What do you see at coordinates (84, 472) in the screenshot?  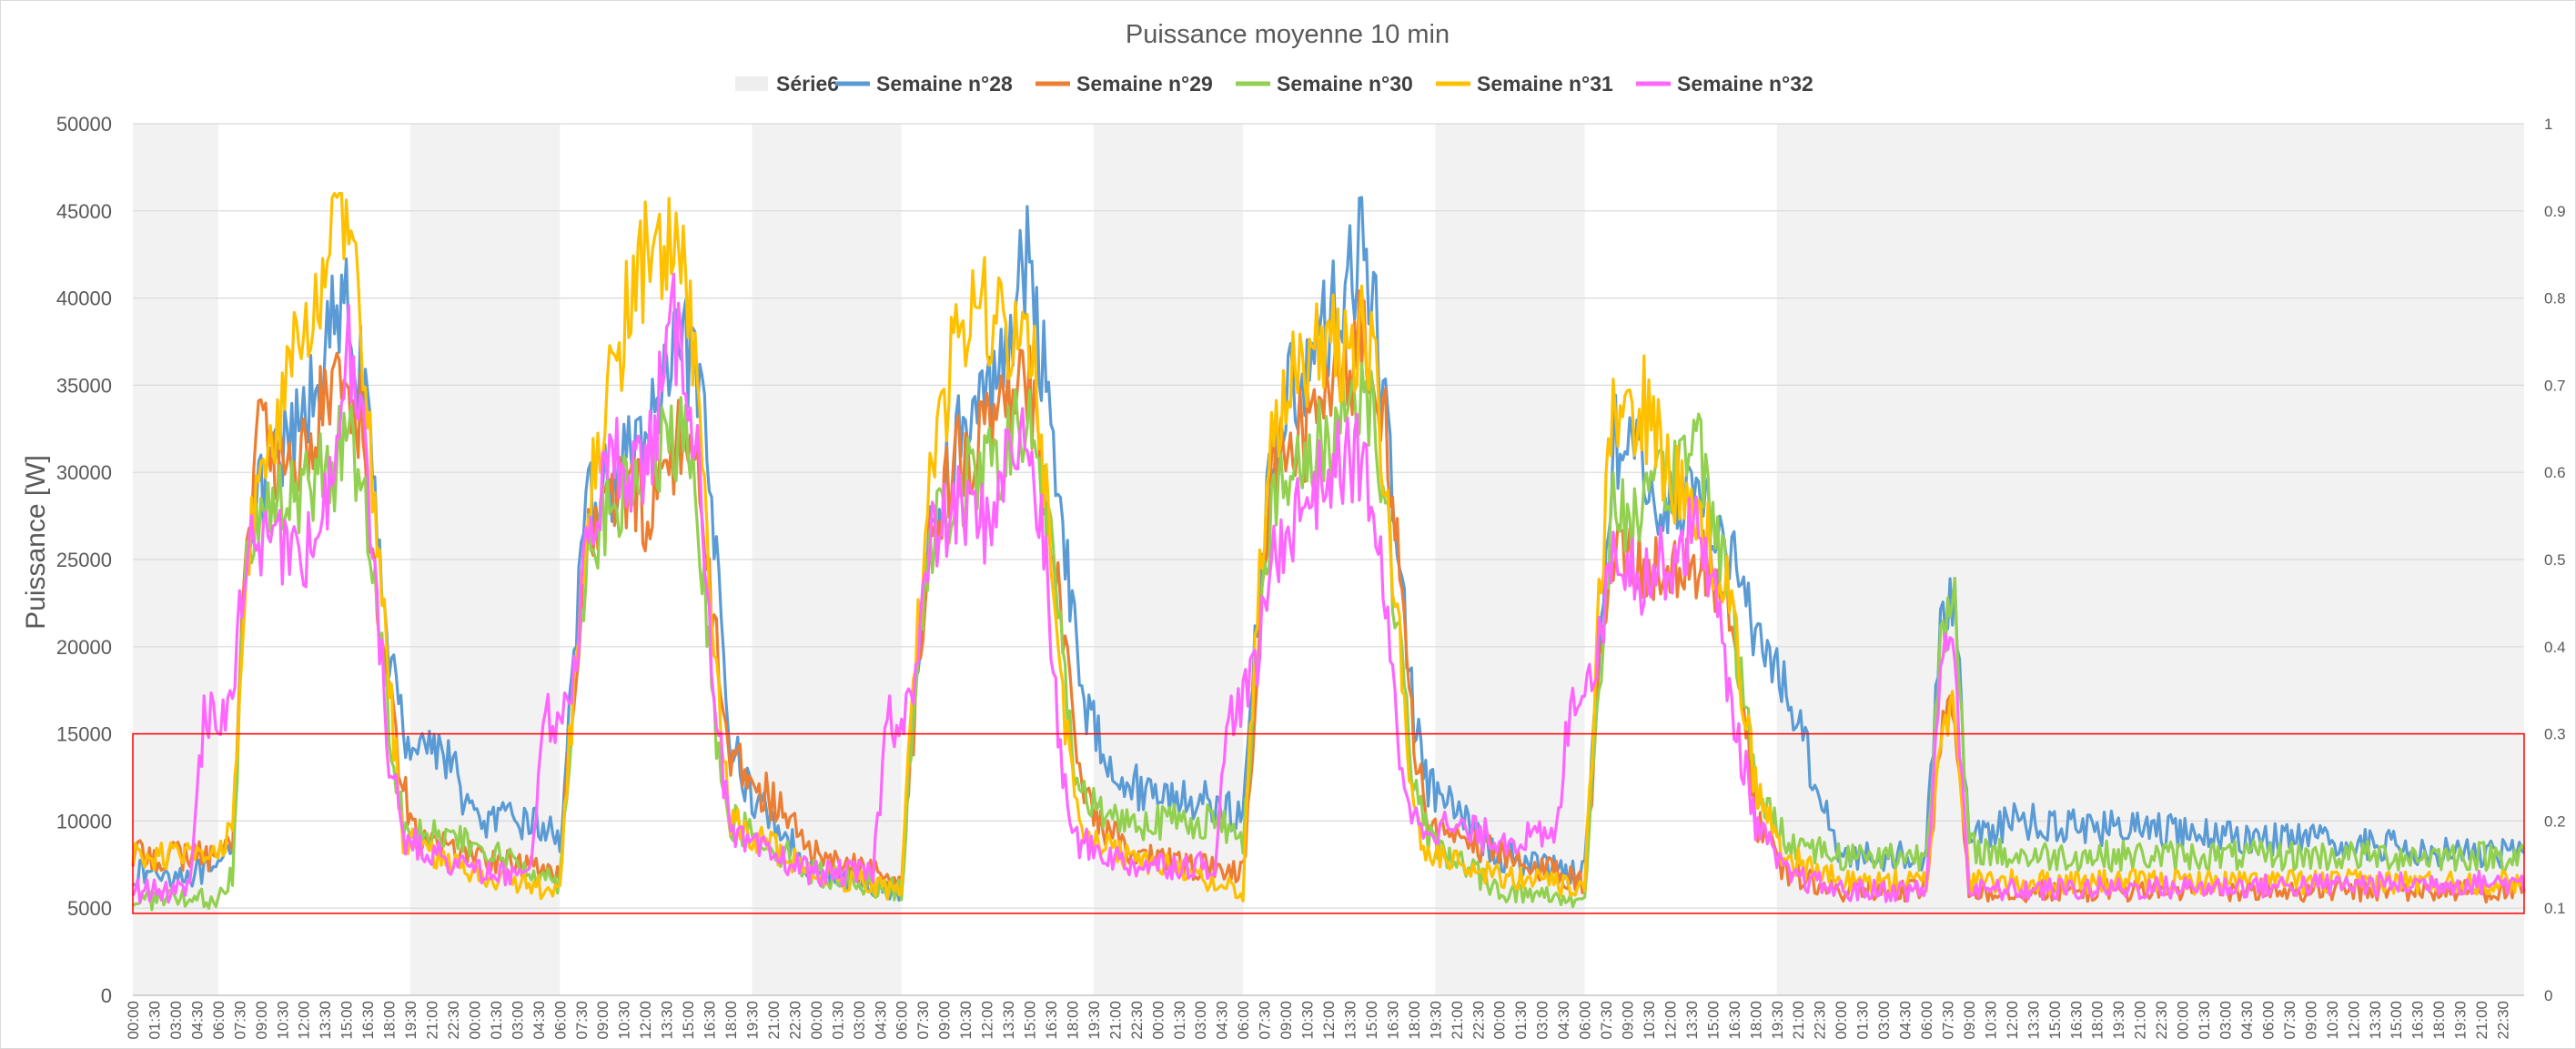 I see `y-tick-label: 30000` at bounding box center [84, 472].